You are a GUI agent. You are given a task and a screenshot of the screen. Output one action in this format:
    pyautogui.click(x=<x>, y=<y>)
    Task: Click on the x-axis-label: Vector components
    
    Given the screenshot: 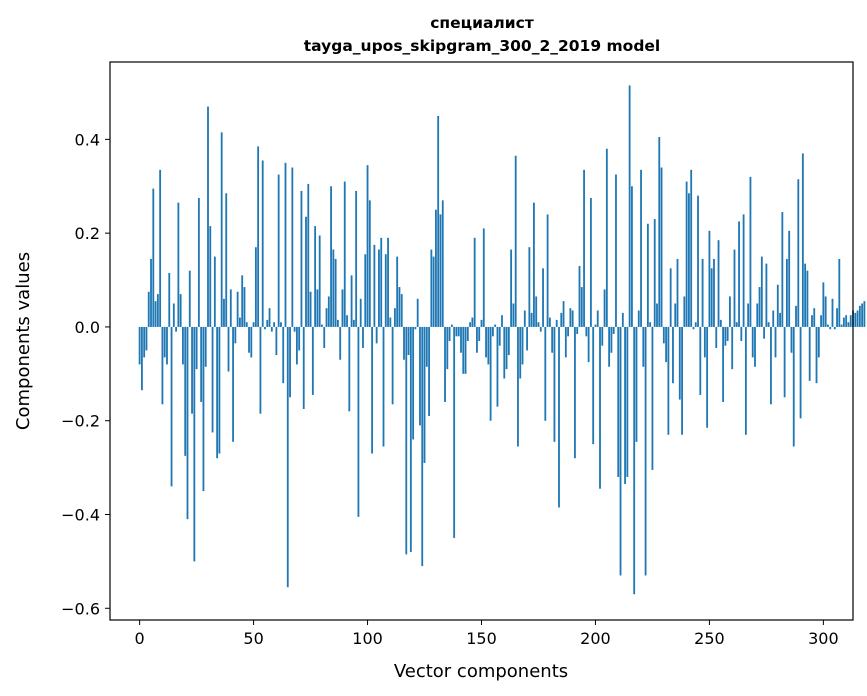 What is the action you would take?
    pyautogui.click(x=481, y=671)
    